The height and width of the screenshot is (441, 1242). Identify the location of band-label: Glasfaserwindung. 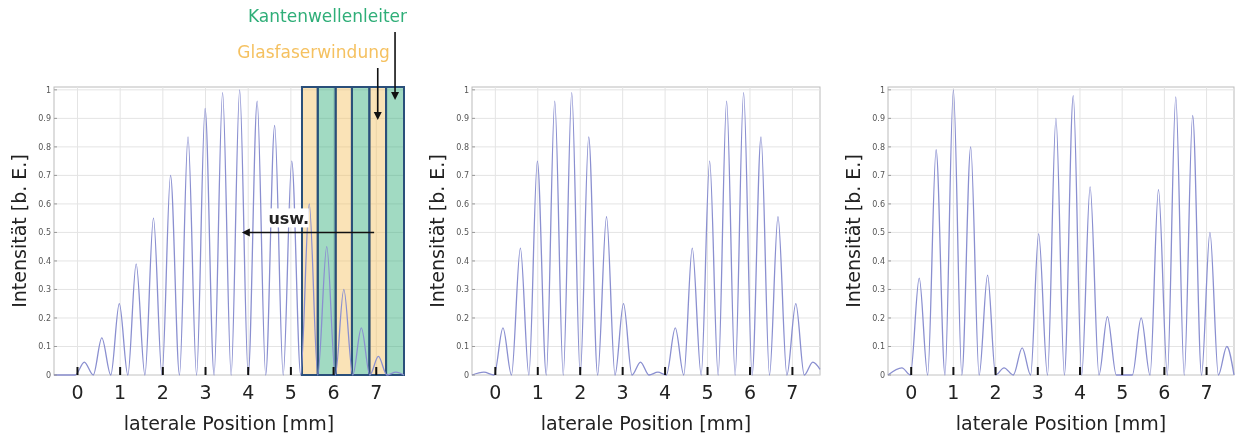
(313, 52).